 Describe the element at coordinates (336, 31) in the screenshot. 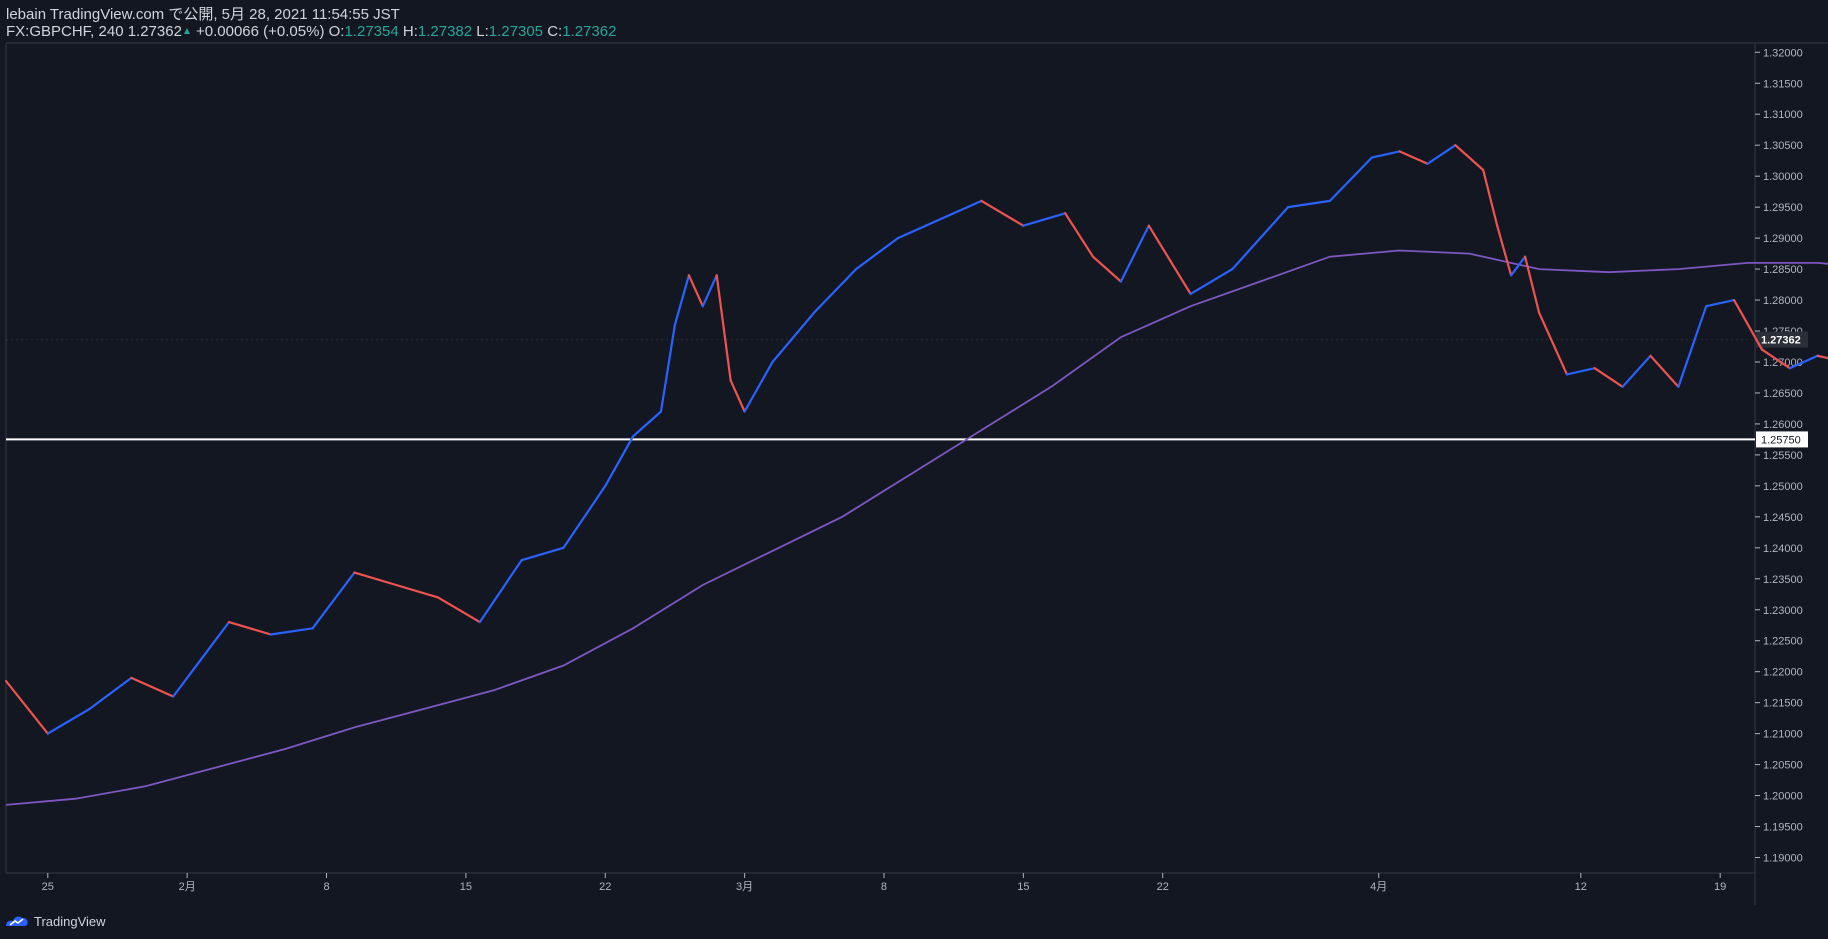

I see `open-label: O:` at that location.